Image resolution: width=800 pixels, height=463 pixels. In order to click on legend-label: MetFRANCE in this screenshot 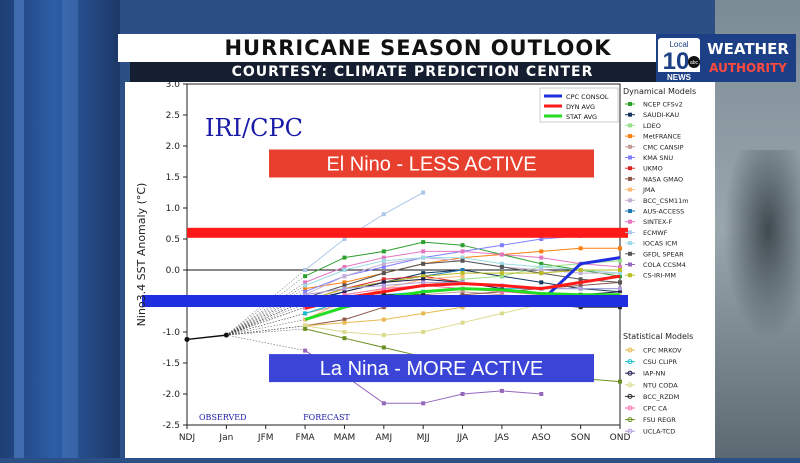, I will do `click(662, 137)`.